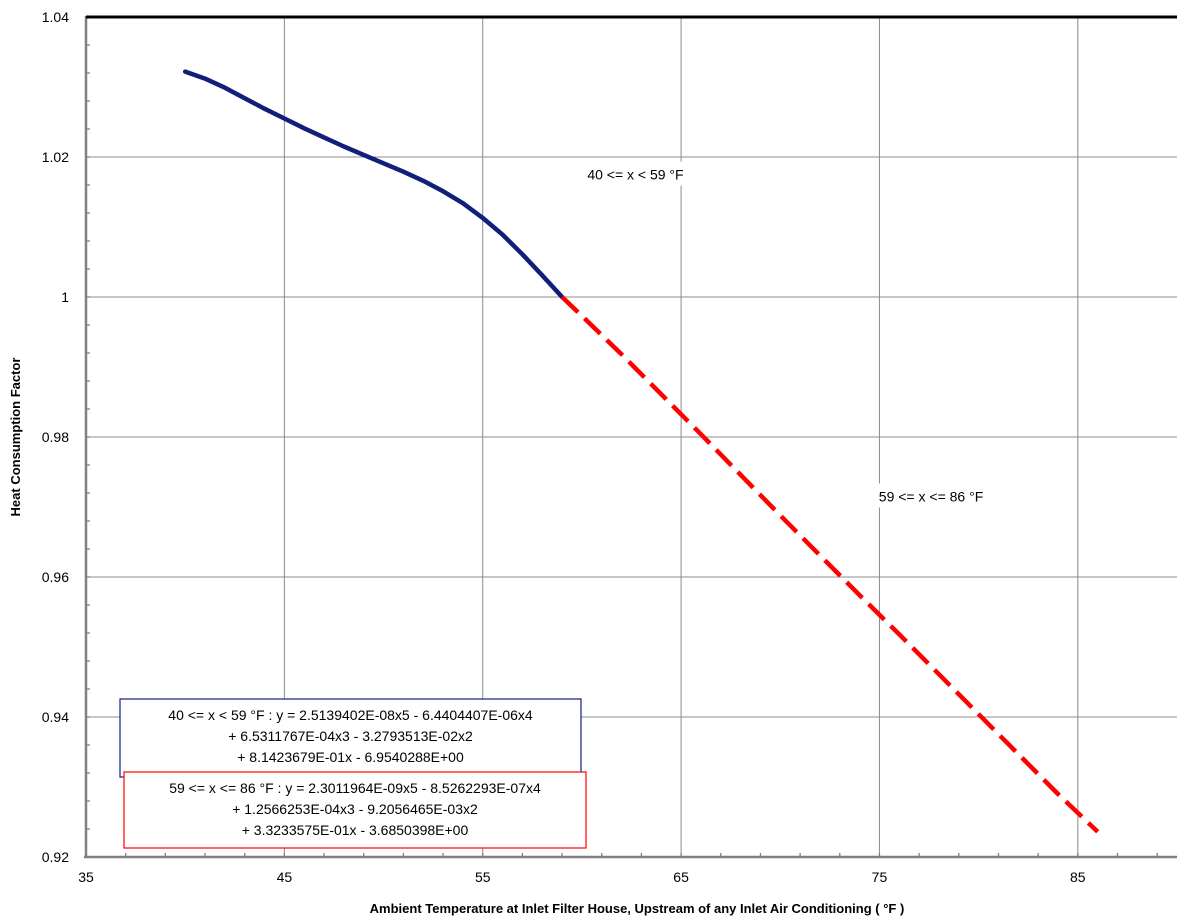 The width and height of the screenshot is (1190, 922). I want to click on equation-line: + 6.5311767E-04x3 - 3.2793513E-02x2, so click(350, 736).